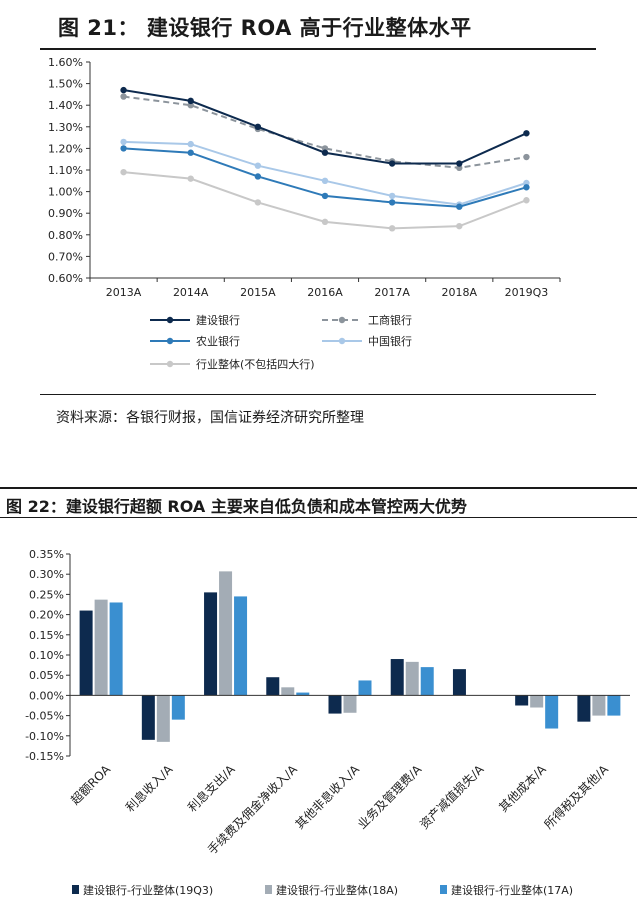 This screenshot has height=913, width=637. Describe the element at coordinates (46, 655) in the screenshot. I see `y-tick-label: 0.10%` at that location.